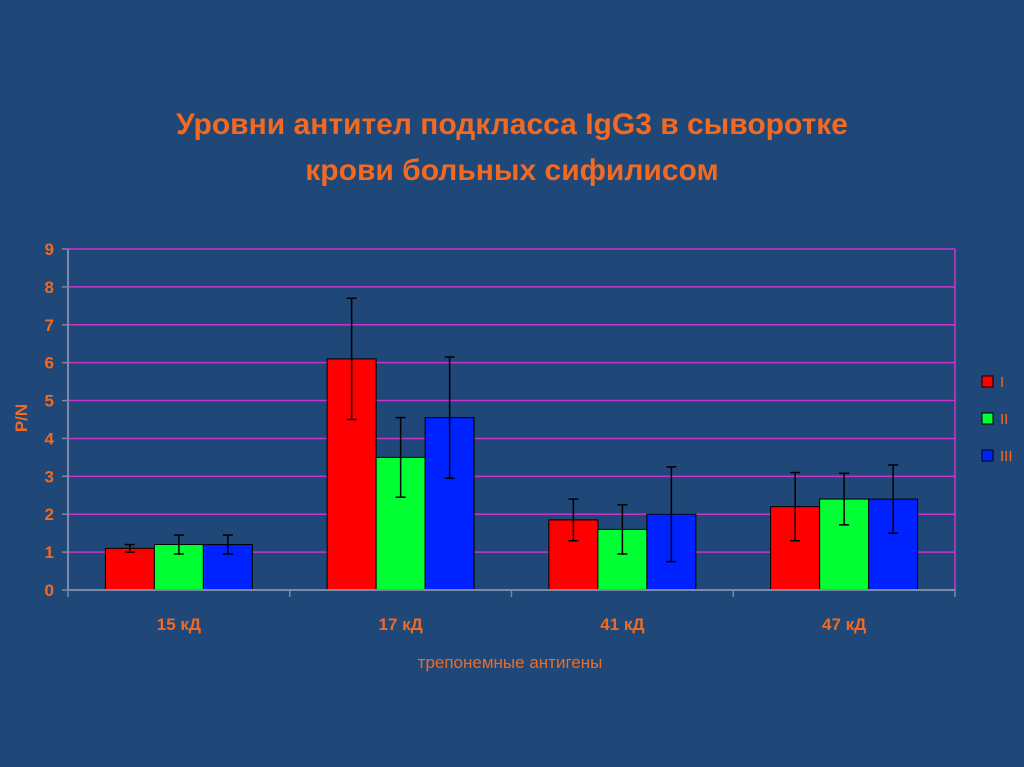 The width and height of the screenshot is (1024, 767). Describe the element at coordinates (49, 249) in the screenshot. I see `y-tick-label-9: 9` at that location.